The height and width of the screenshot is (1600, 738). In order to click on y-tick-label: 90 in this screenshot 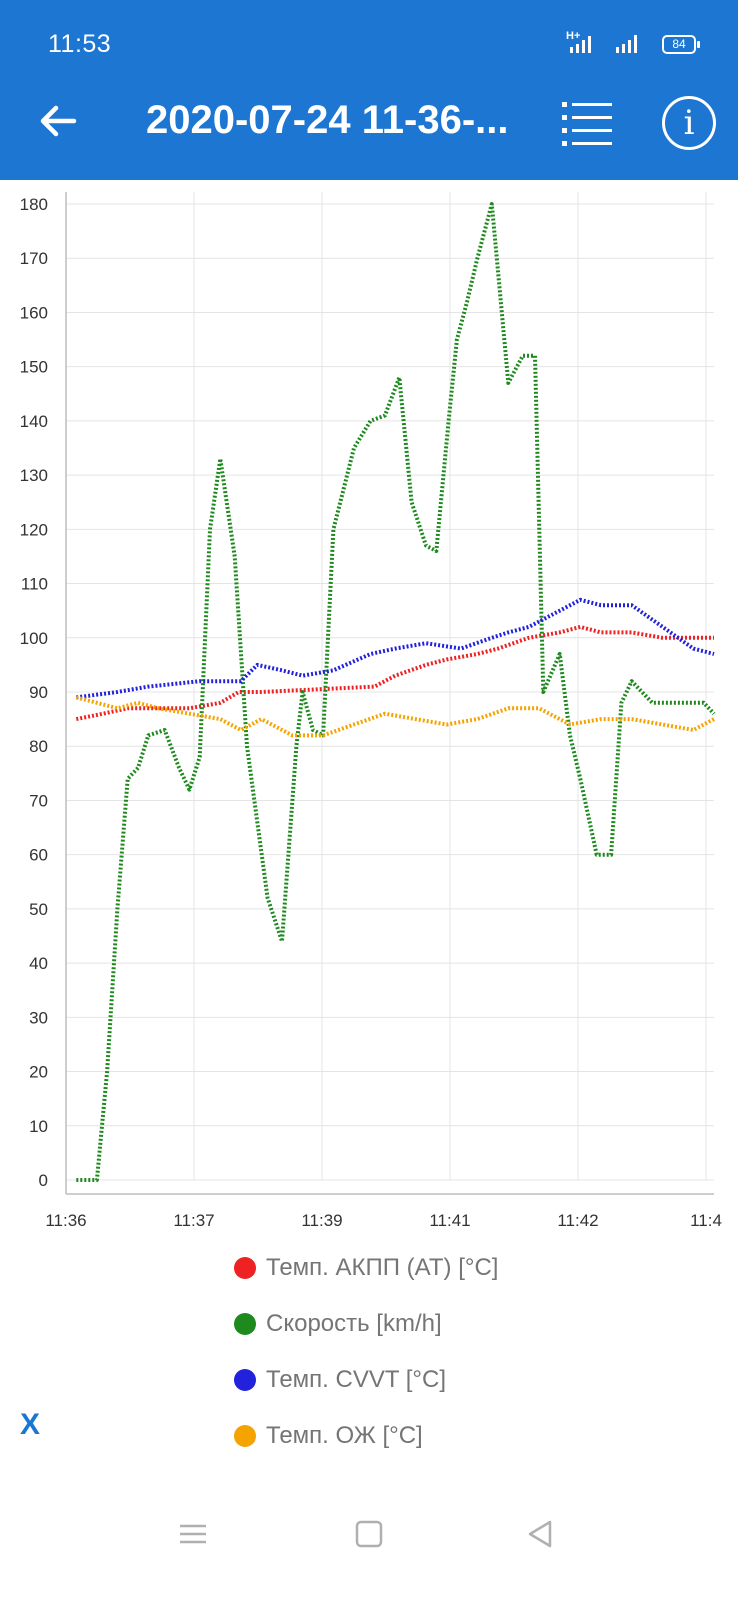, I will do `click(38, 692)`.